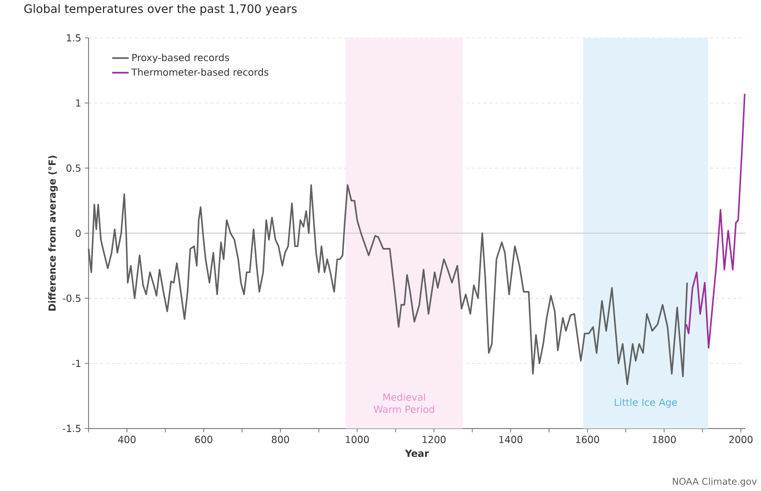 This screenshot has width=761, height=491. What do you see at coordinates (714, 482) in the screenshot?
I see `text: NOAA Climate.gov` at bounding box center [714, 482].